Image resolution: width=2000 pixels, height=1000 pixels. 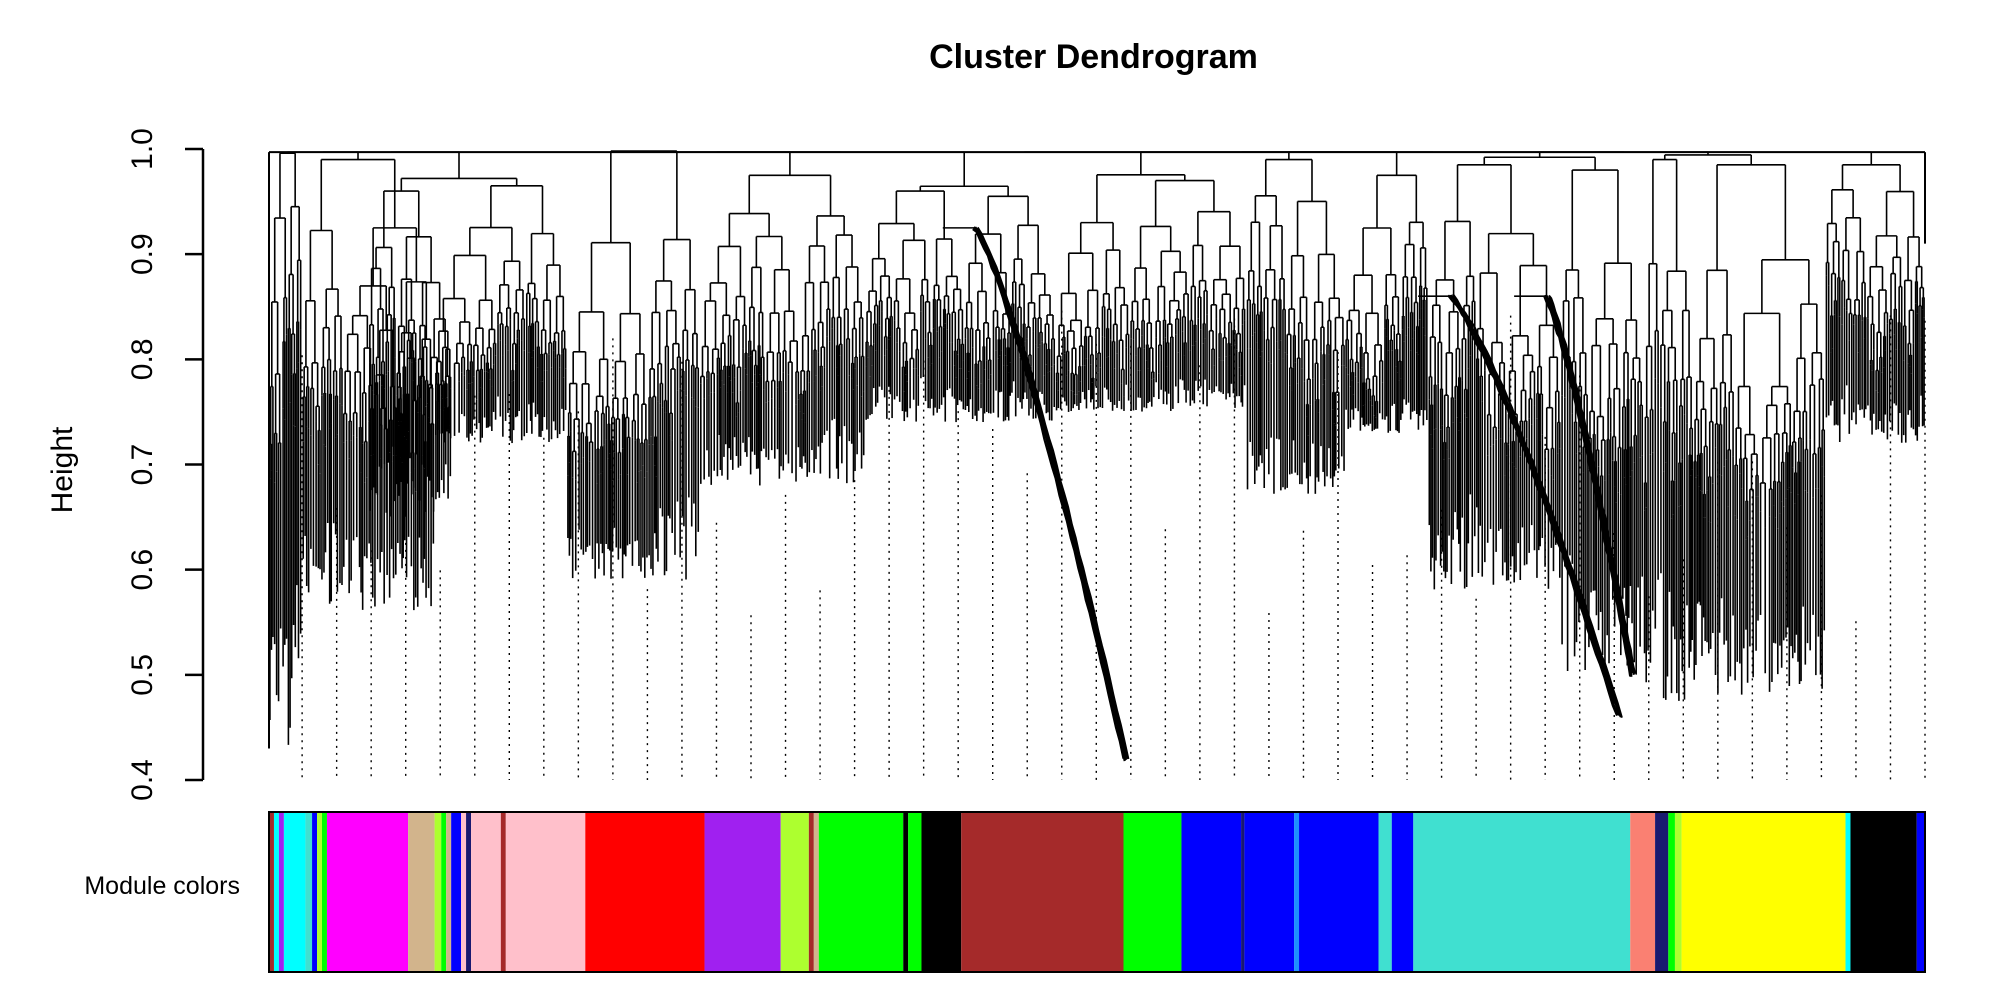 I want to click on deep-branch-d3, so click(x=1575, y=485).